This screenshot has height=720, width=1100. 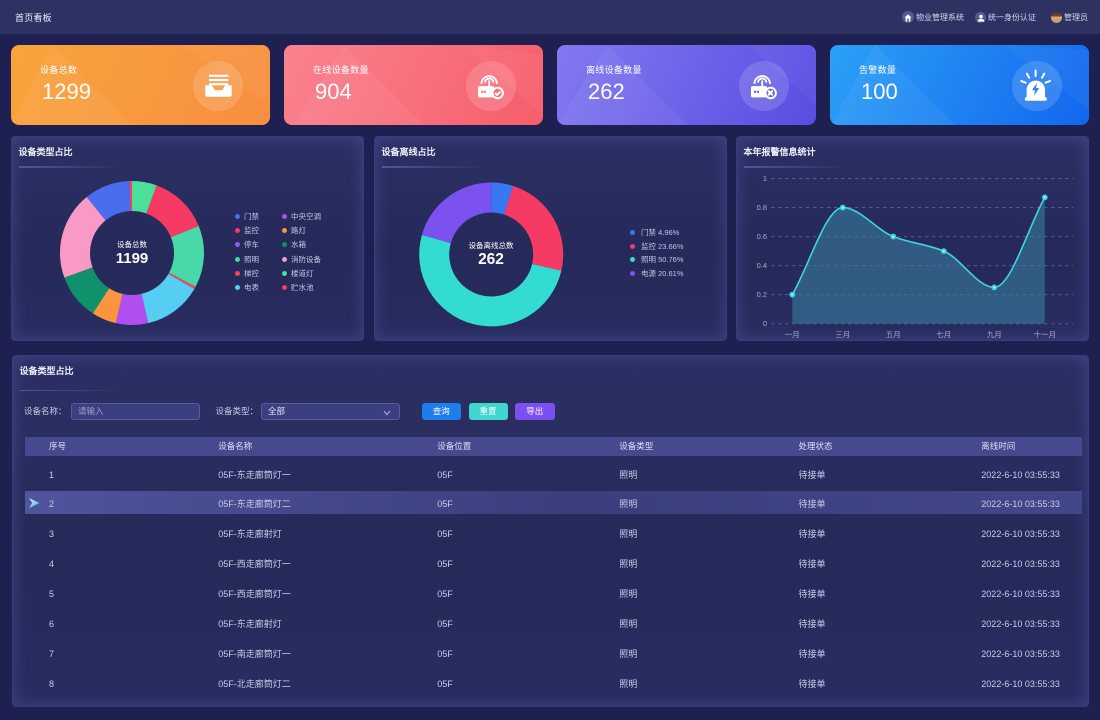 I want to click on svg-text: 一月, so click(x=792, y=334).